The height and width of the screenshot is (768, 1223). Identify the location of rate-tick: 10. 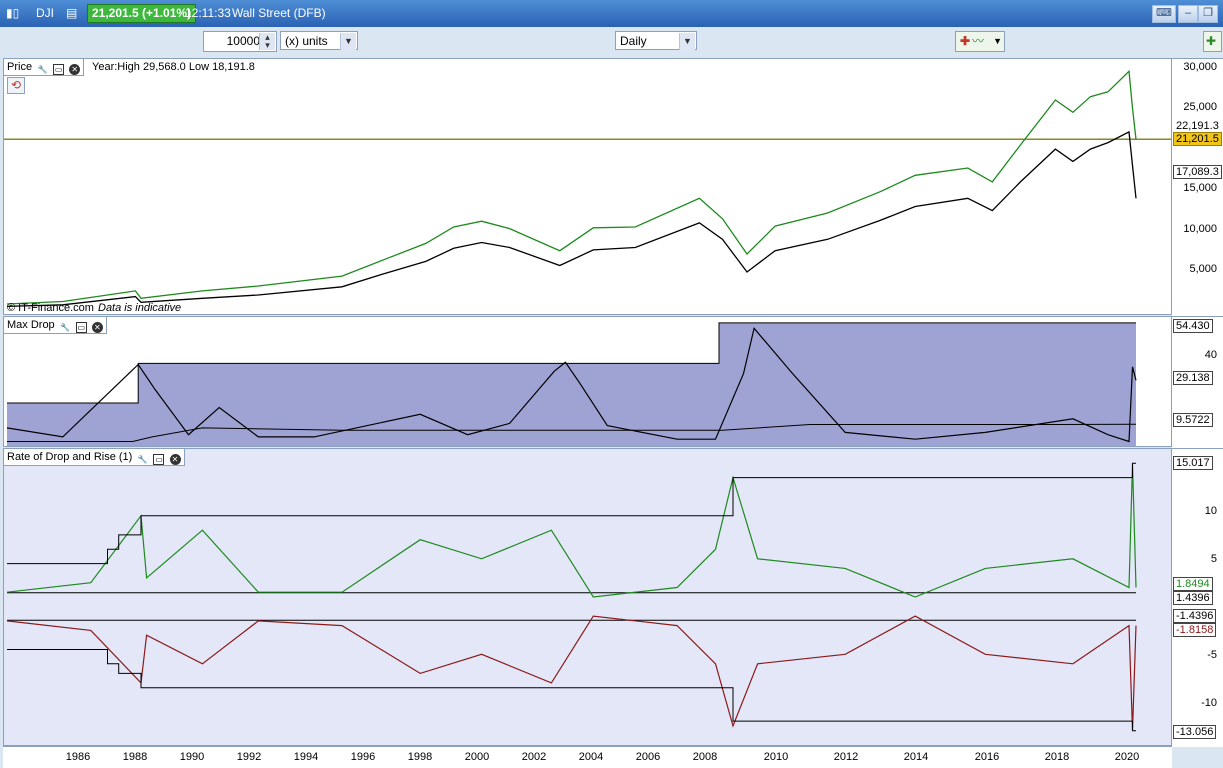
(1210, 511).